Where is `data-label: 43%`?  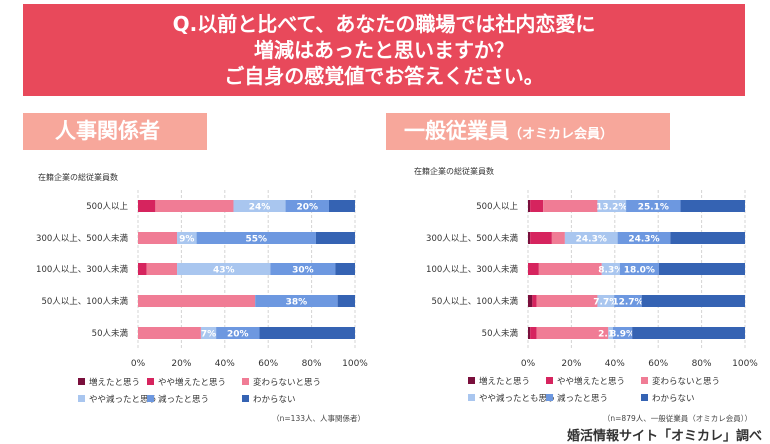
data-label: 43% is located at coordinates (224, 271).